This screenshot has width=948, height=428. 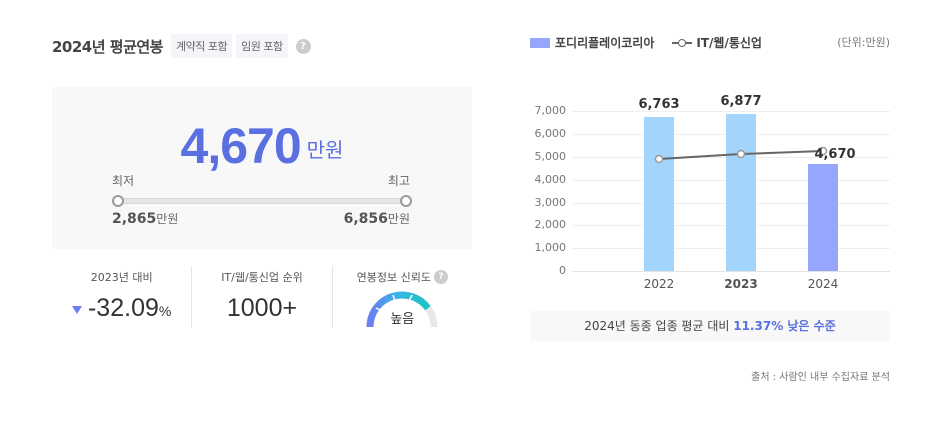 What do you see at coordinates (823, 217) in the screenshot?
I see `bar-2024` at bounding box center [823, 217].